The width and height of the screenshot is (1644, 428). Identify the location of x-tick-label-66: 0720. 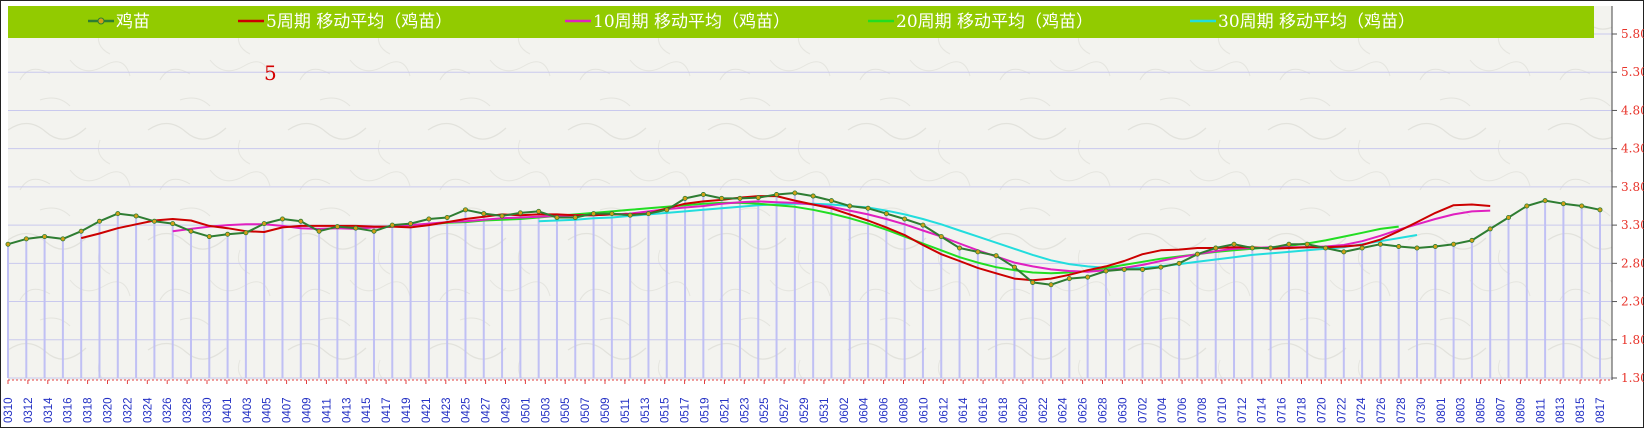
(1322, 410).